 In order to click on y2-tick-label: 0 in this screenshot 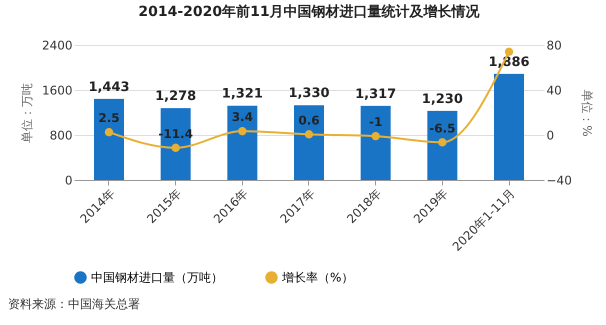, I will do `click(550, 135)`.